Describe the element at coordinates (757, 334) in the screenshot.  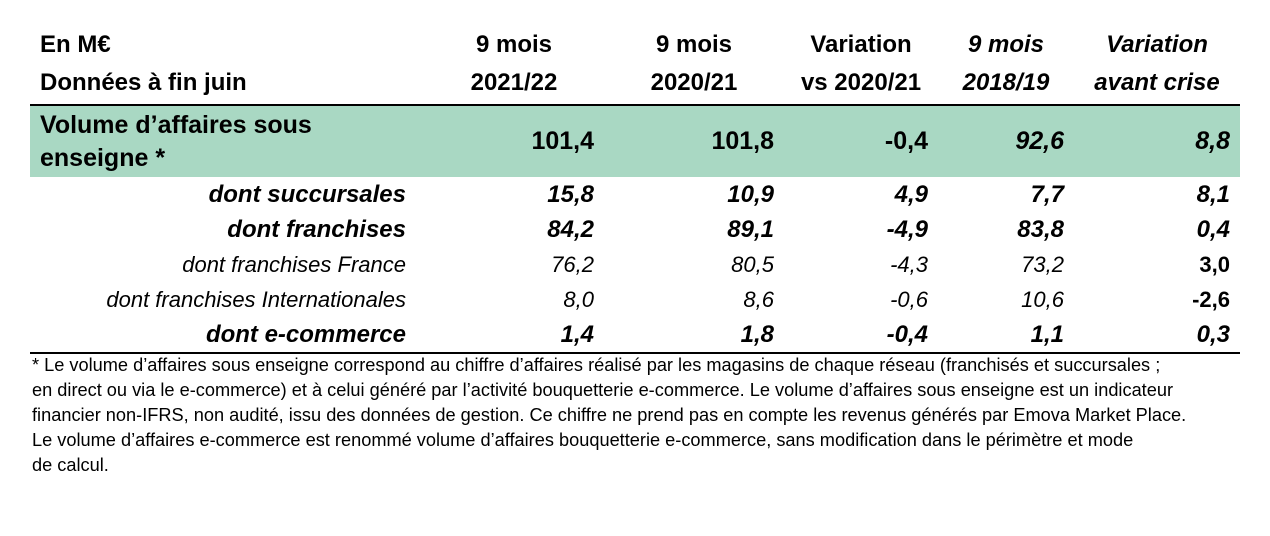
I see `table-cell: 1,8` at that location.